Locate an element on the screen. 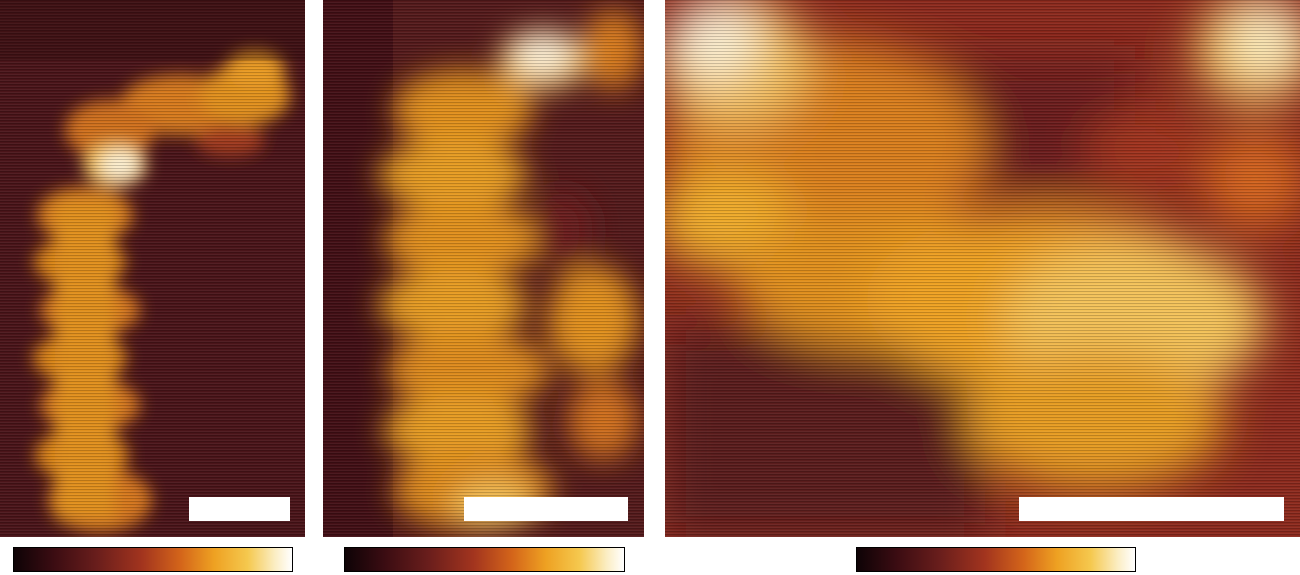 The image size is (1300, 575). colorbar-a is located at coordinates (153, 559).